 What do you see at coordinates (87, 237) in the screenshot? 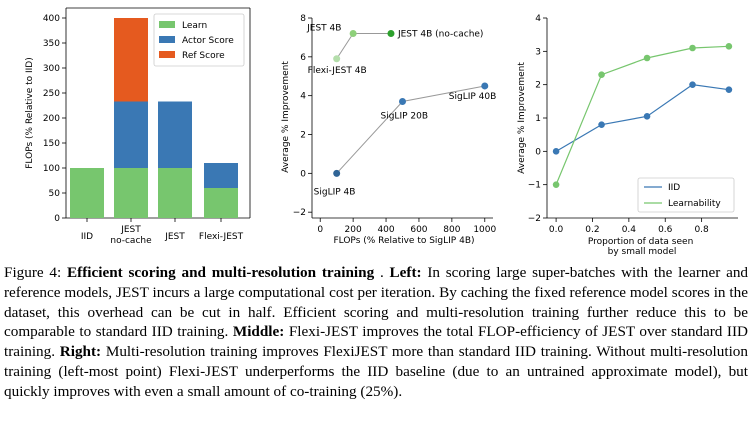
I see `left-xtick-label: IID` at bounding box center [87, 237].